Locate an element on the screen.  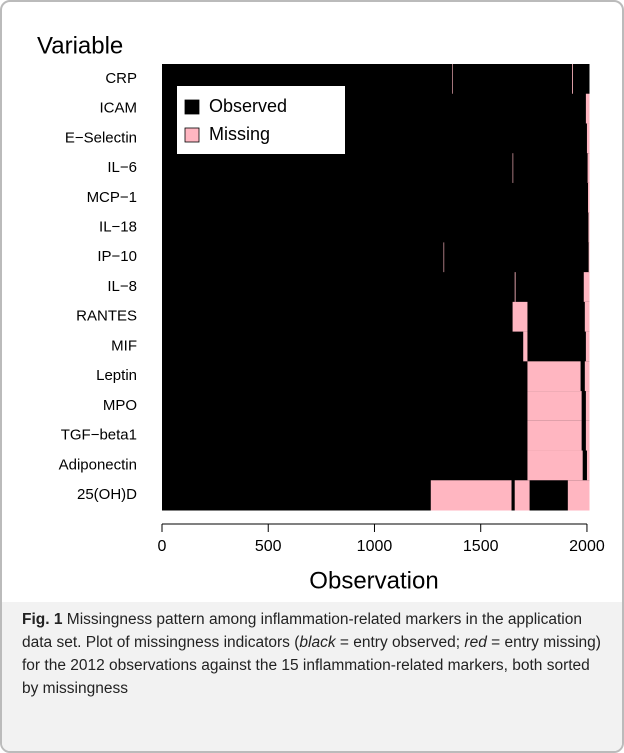
caption-text: red is located at coordinates (475, 642).